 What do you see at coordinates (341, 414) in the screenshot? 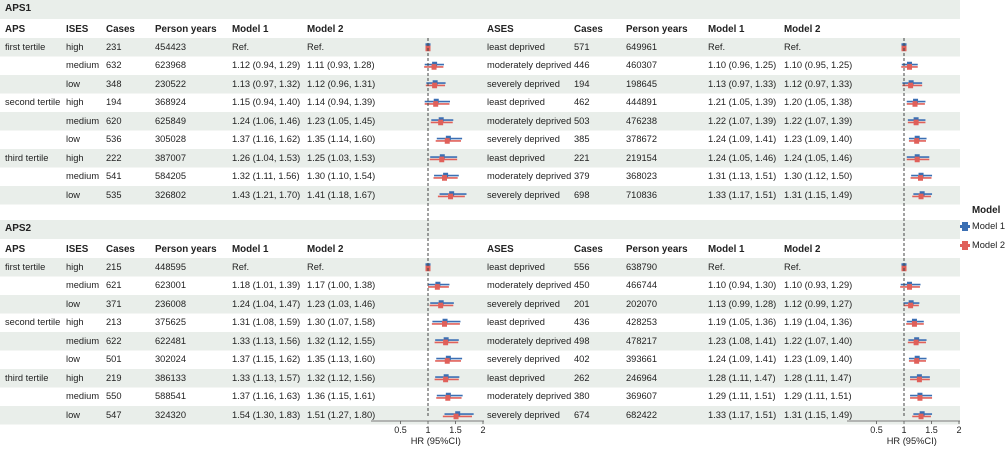
I see `model-2-estimate: 1.51 (1.27, 1.80)` at bounding box center [341, 414].